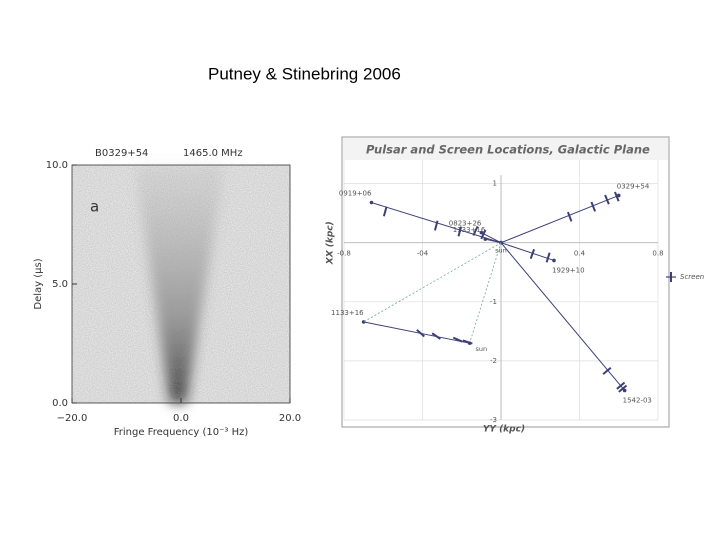 This screenshot has width=720, height=540. I want to click on y-axis-label: XX (kpc), so click(331, 243).